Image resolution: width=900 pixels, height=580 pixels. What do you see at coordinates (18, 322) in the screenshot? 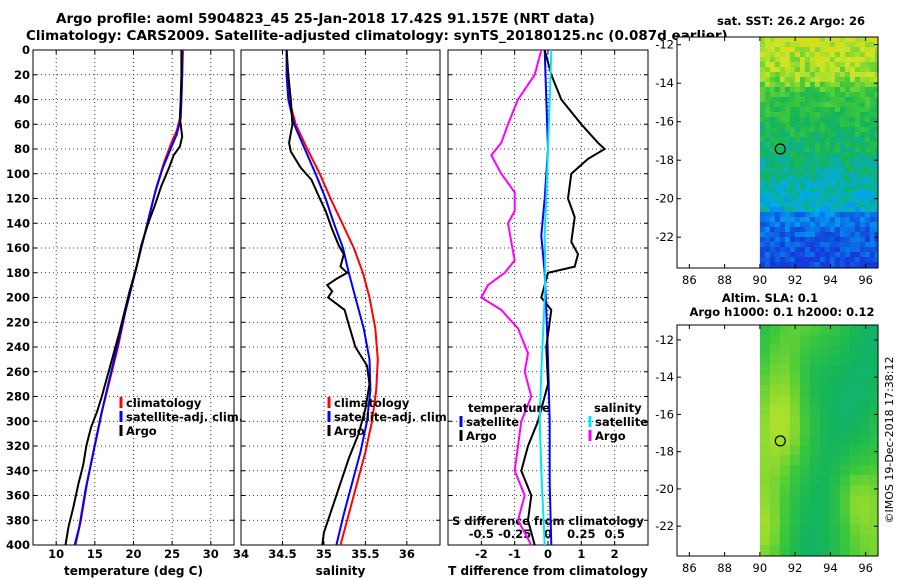
I see `y-tick-label: 220` at bounding box center [18, 322].